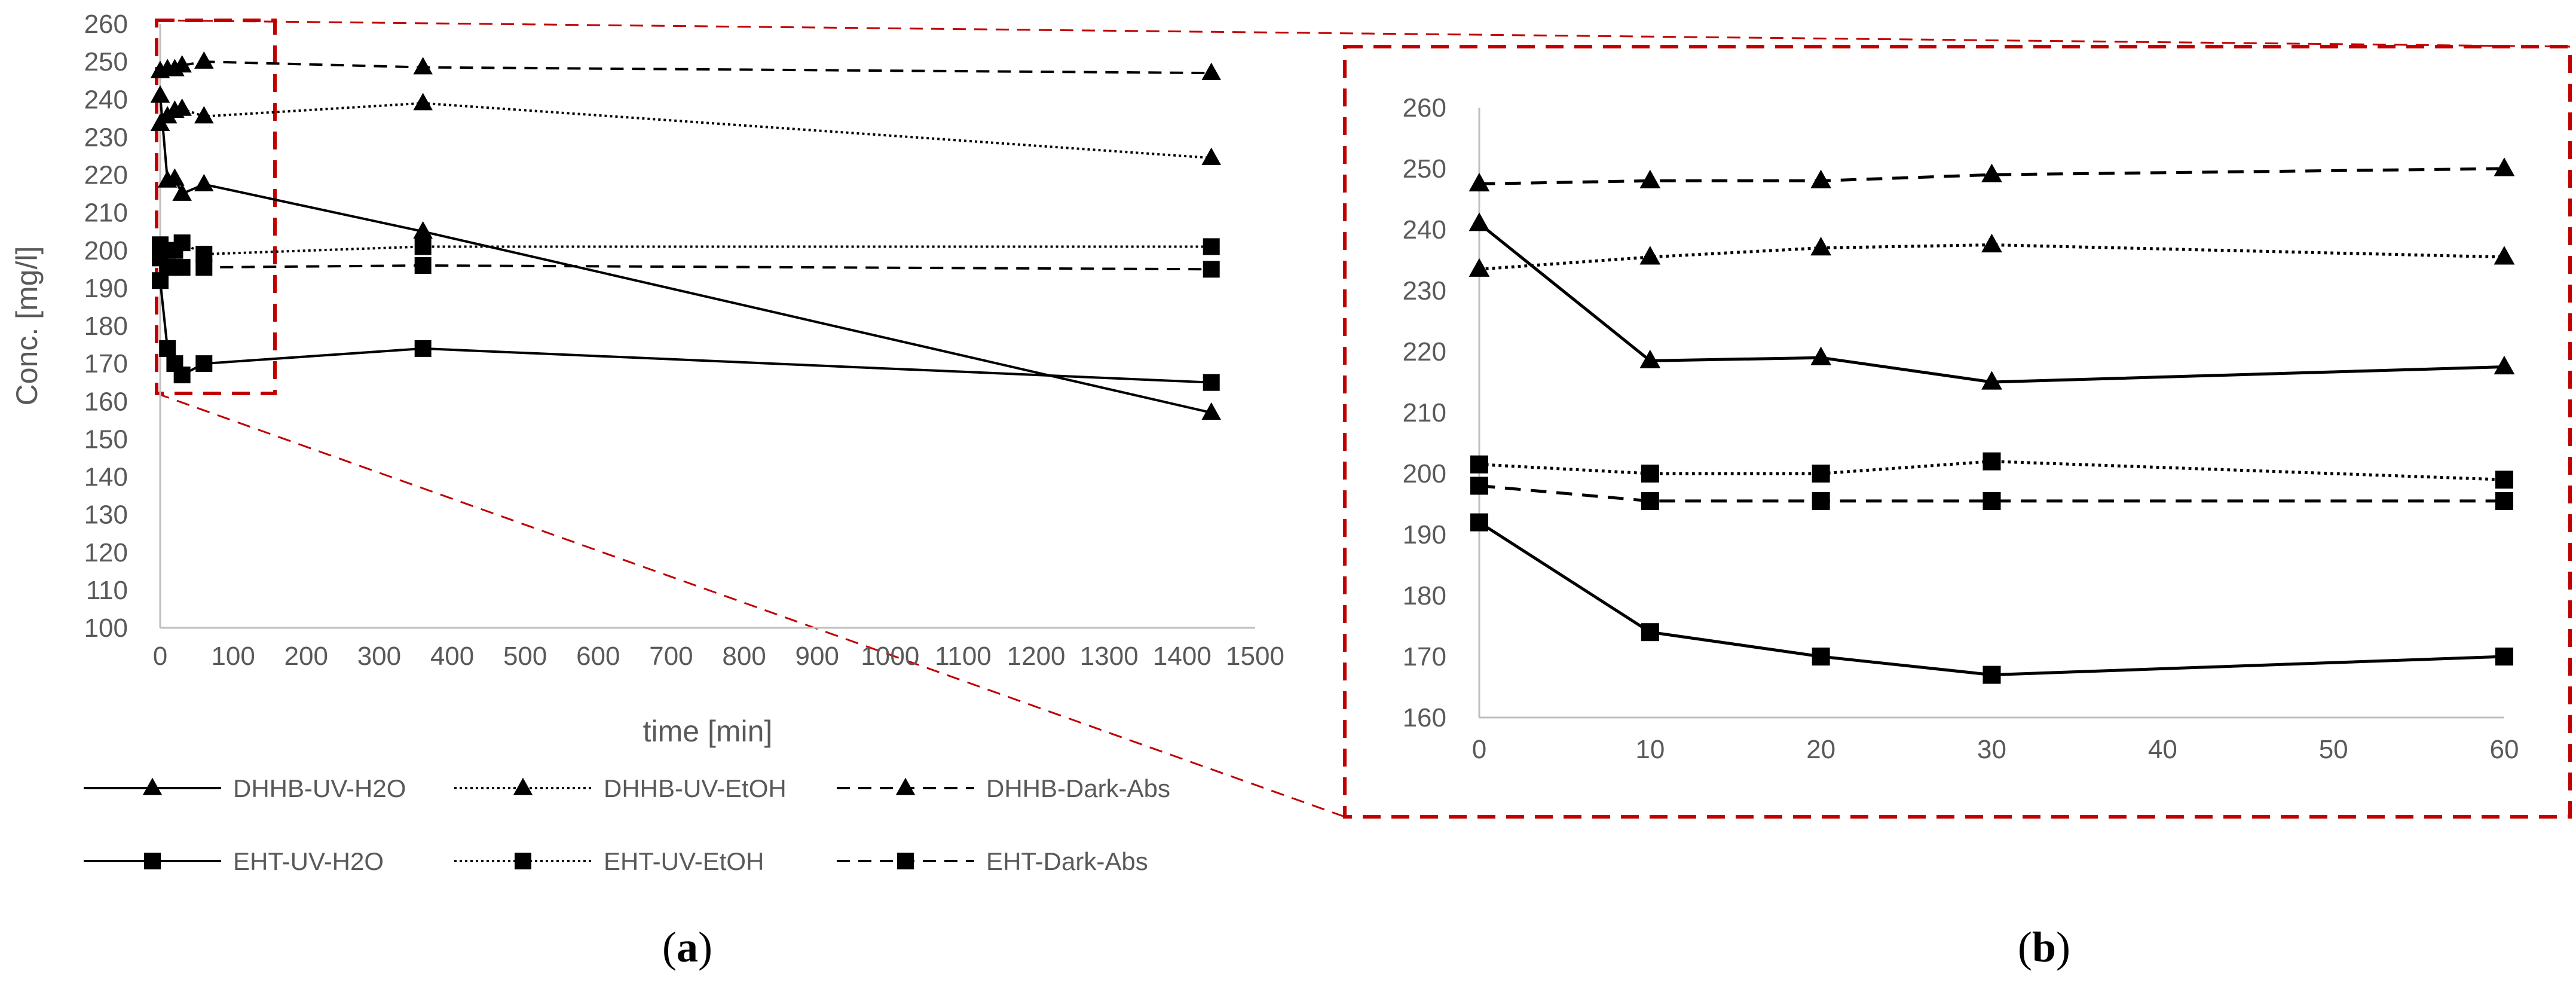  What do you see at coordinates (963, 656) in the screenshot?
I see `x-tick-label: 1100` at bounding box center [963, 656].